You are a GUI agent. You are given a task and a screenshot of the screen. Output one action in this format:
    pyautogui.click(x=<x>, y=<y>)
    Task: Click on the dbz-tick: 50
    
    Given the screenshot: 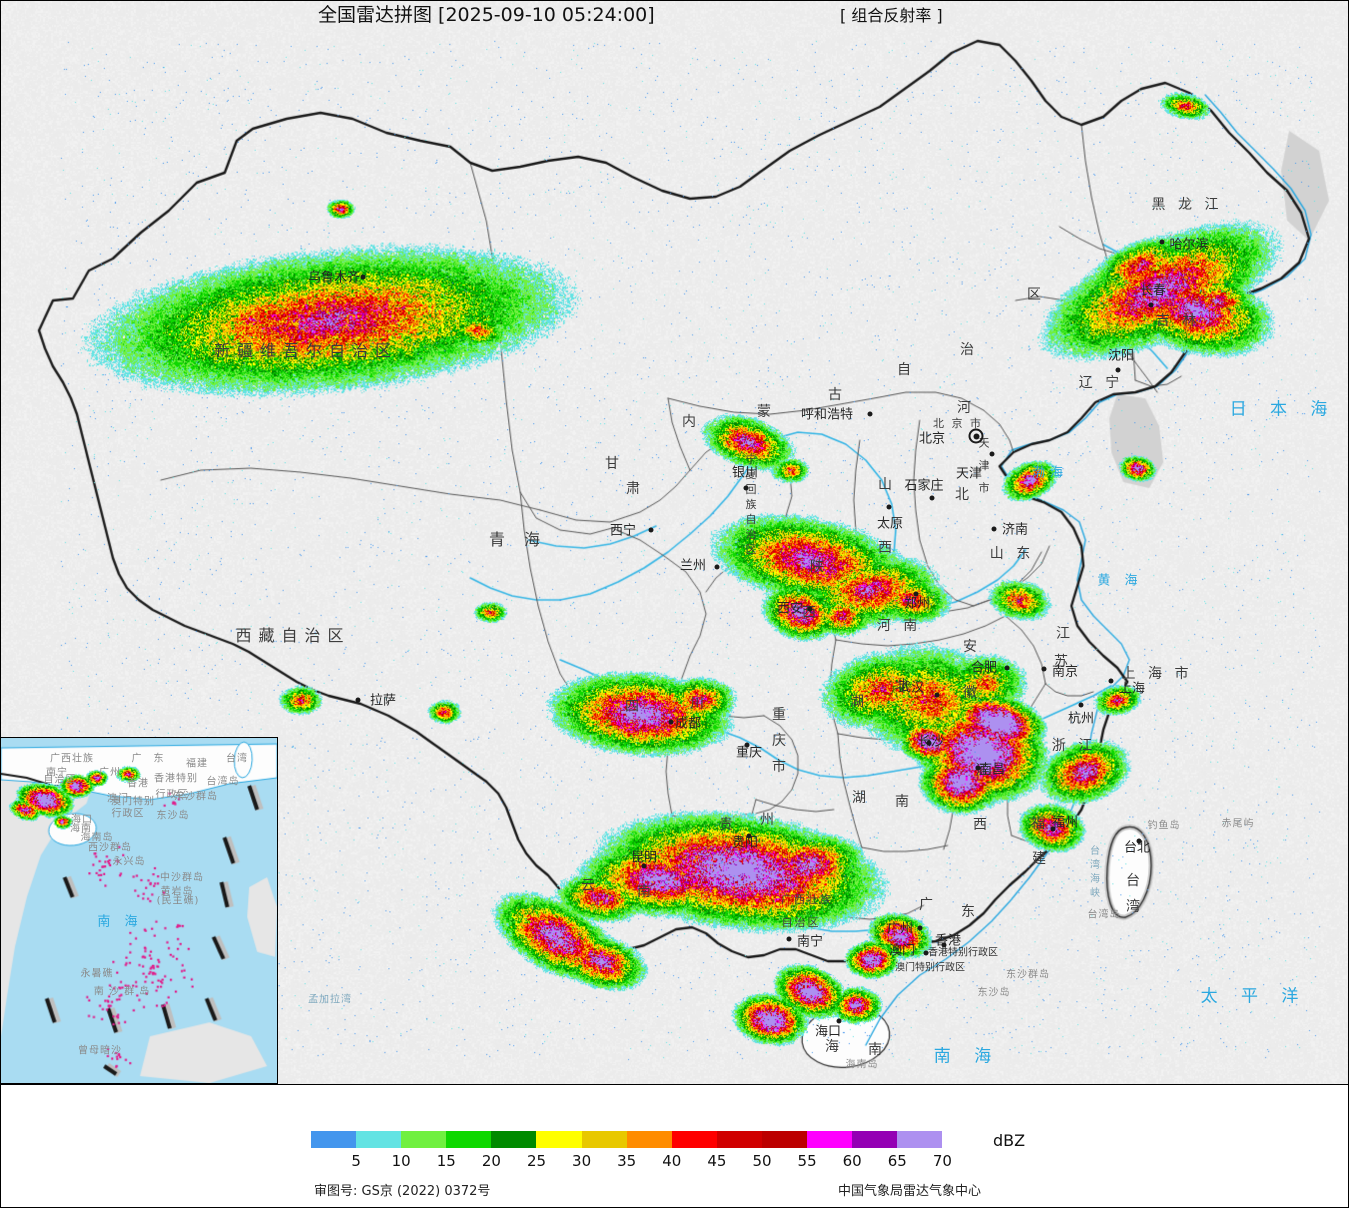 What is the action you would take?
    pyautogui.click(x=762, y=1161)
    